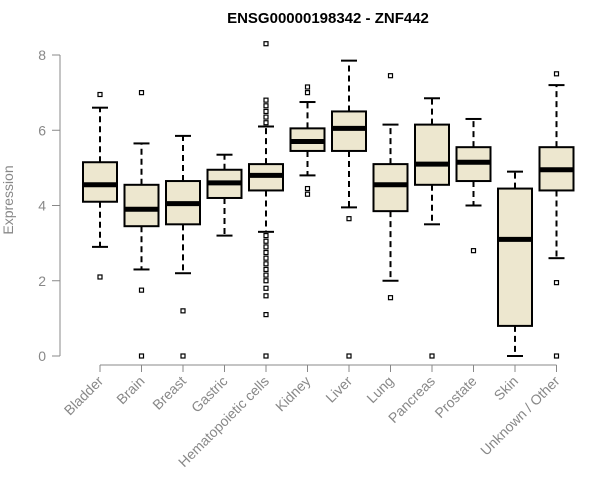  Describe the element at coordinates (130, 390) in the screenshot. I see `x-tick-label: Brain` at that location.